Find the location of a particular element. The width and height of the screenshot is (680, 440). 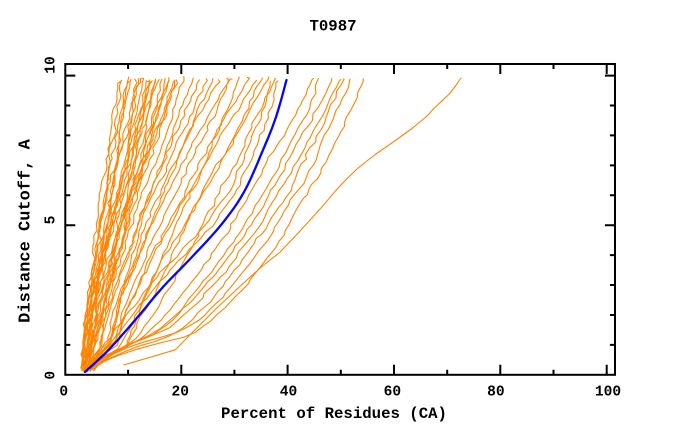

svg-text: 10 is located at coordinates (52, 65).